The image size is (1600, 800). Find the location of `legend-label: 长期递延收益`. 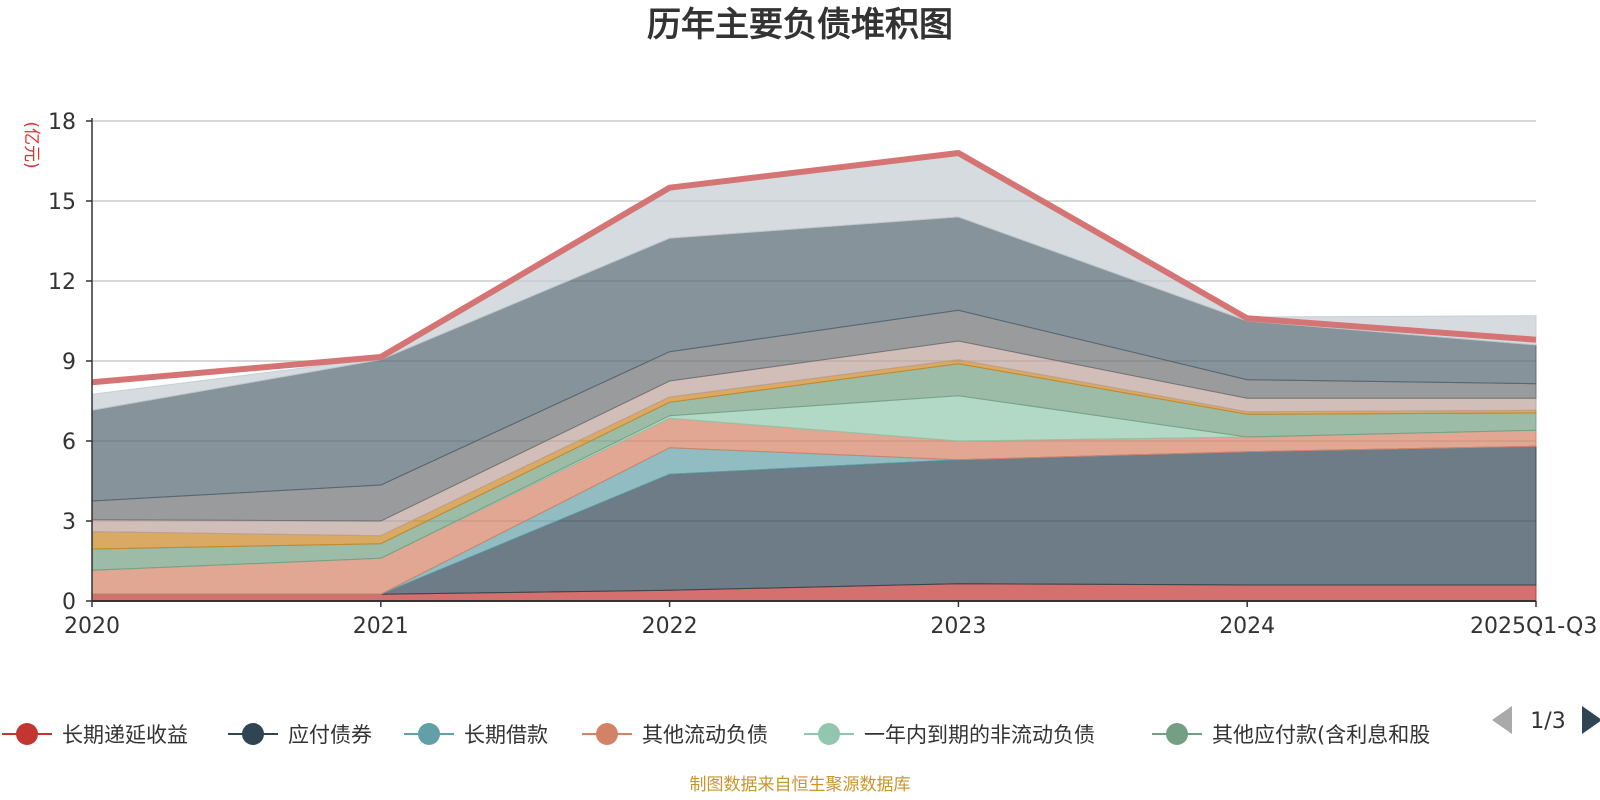

legend-label: 长期递延收益 is located at coordinates (125, 735).